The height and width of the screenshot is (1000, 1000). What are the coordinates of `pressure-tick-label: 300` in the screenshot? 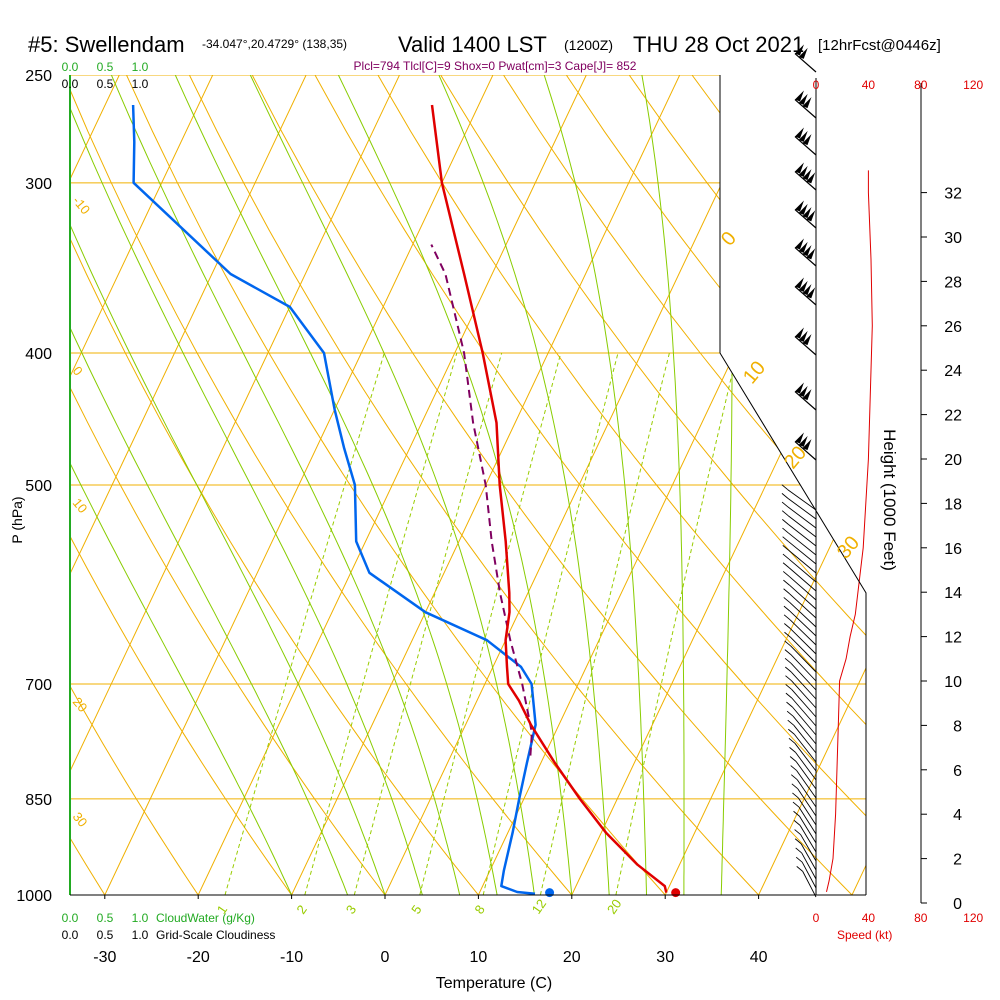 It's located at (38, 184).